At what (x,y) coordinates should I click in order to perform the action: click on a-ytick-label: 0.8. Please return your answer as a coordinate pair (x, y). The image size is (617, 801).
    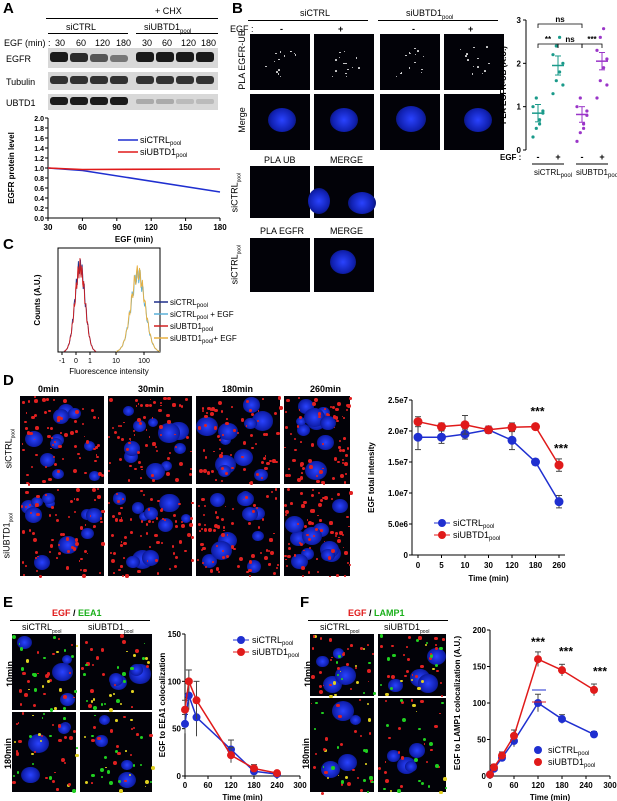
    Looking at the image, I should click on (39, 179).